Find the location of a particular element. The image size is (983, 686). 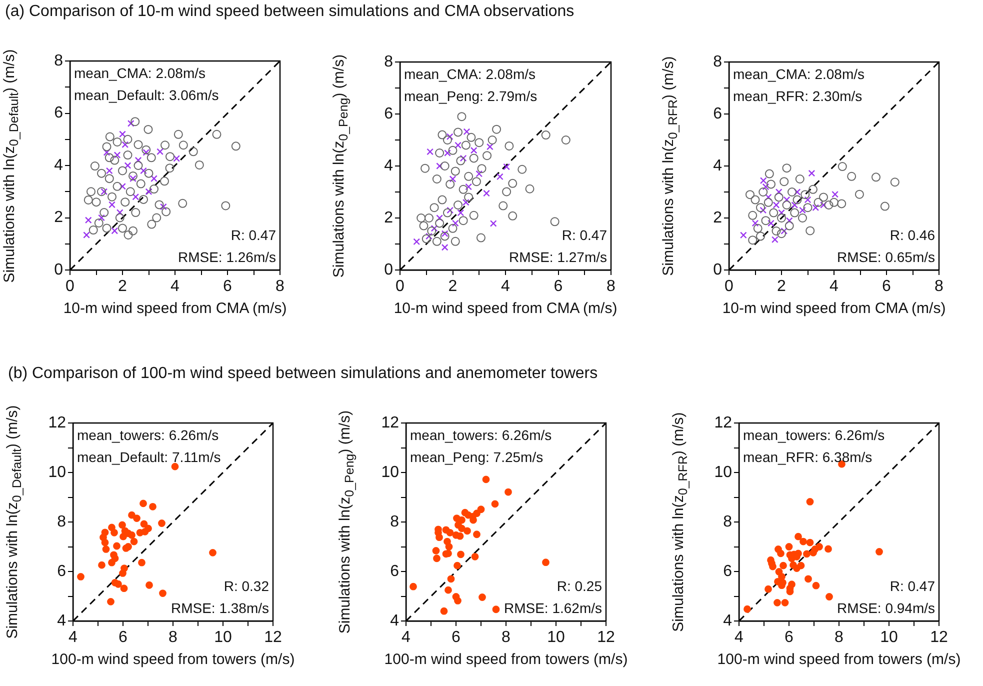

y-tick-label: 0 is located at coordinates (59, 269).